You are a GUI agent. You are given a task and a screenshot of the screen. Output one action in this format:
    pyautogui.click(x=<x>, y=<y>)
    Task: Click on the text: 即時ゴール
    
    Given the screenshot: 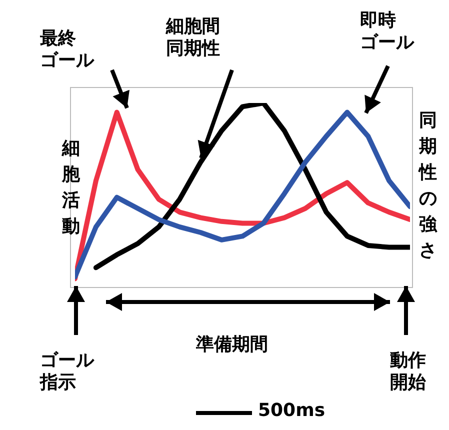 What is the action you would take?
    pyautogui.click(x=387, y=32)
    